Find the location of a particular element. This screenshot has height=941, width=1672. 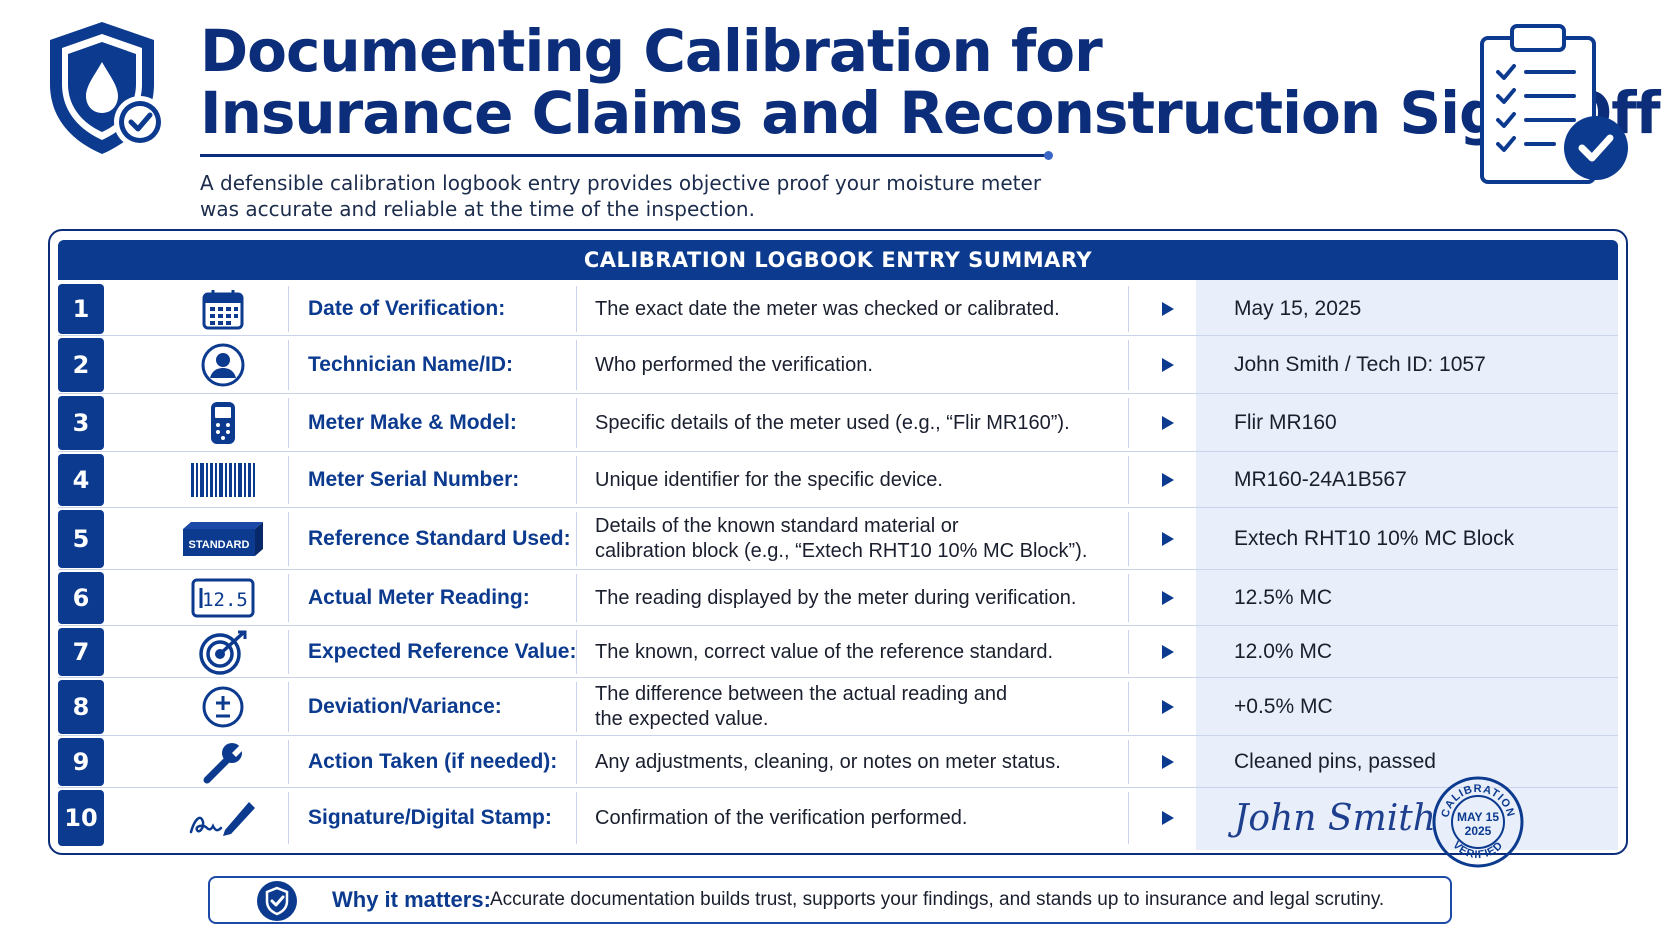

row-number: 4 is located at coordinates (81, 480).